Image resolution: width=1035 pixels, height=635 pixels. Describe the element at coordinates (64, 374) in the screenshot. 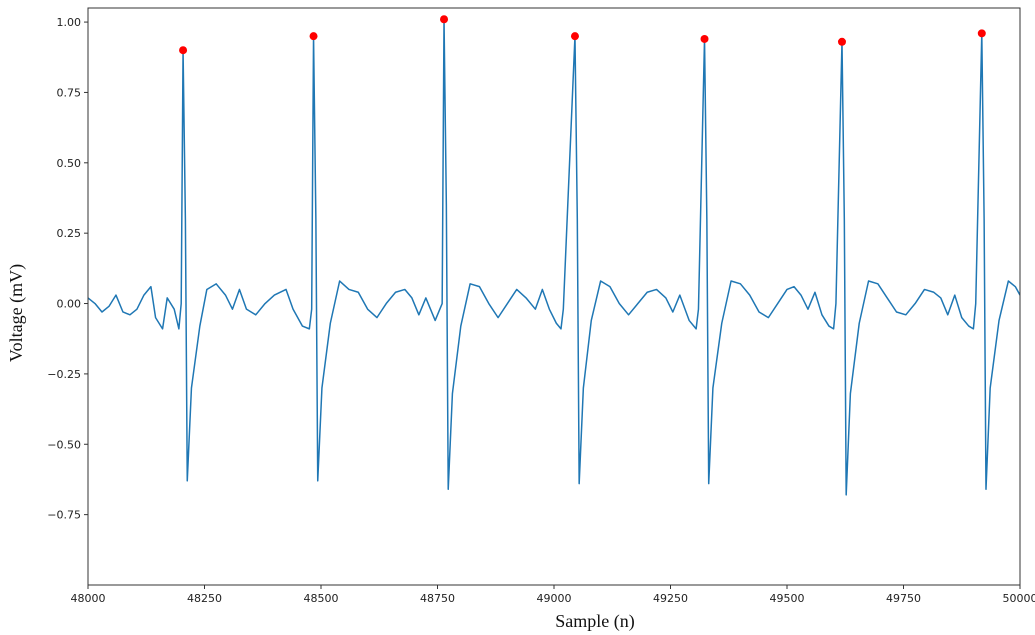

I see `y-tick-label: −0.25` at that location.